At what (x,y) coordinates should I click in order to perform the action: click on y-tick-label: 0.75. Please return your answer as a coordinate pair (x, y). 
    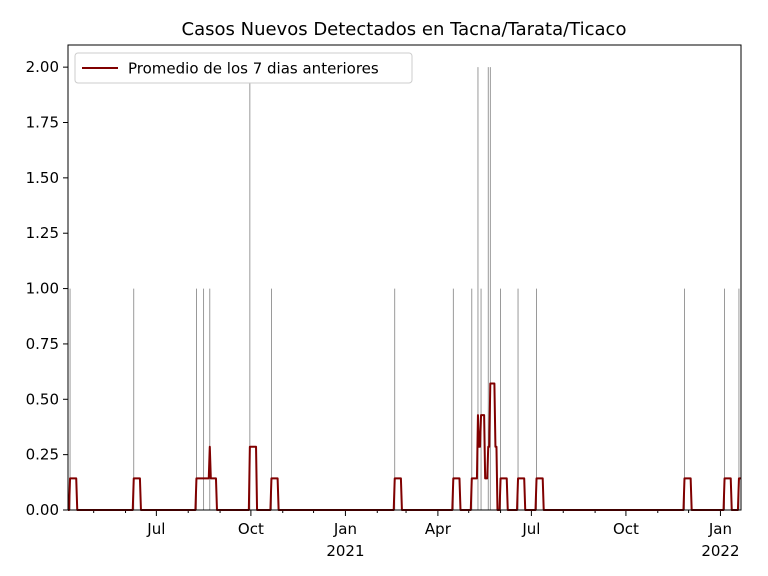
    Looking at the image, I should click on (42, 344).